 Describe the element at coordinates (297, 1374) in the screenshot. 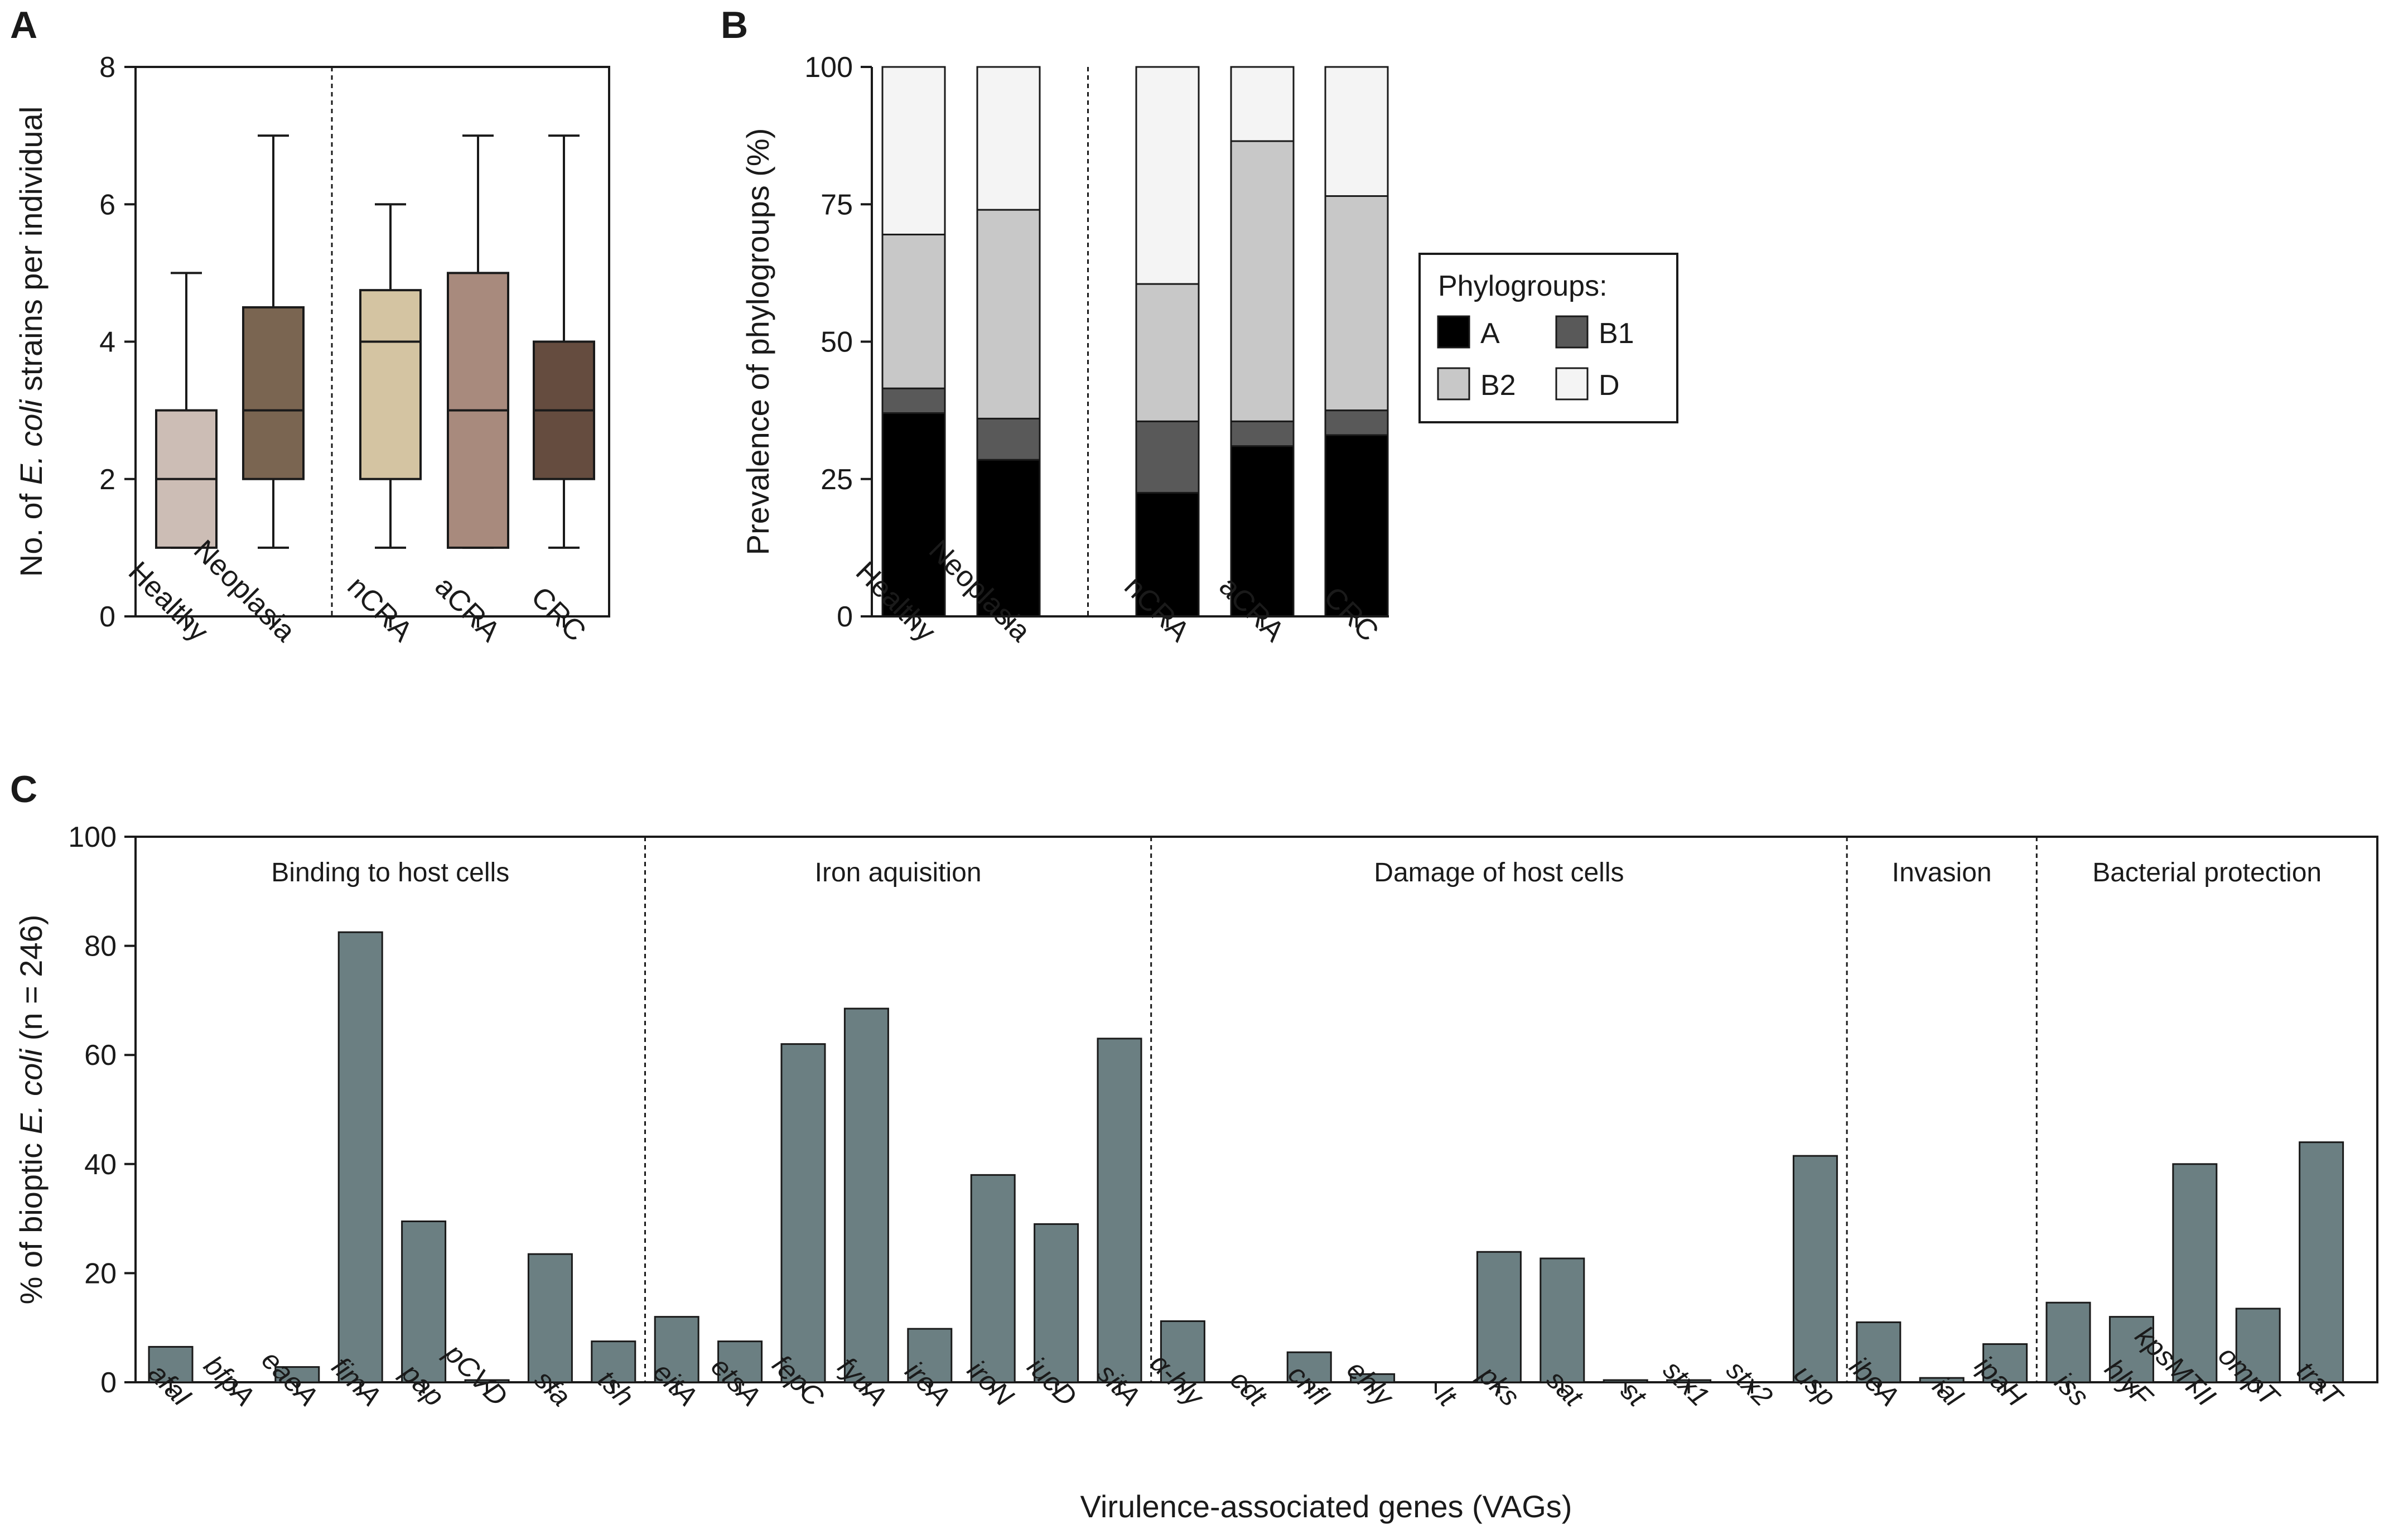

I see `bar-eaea` at that location.